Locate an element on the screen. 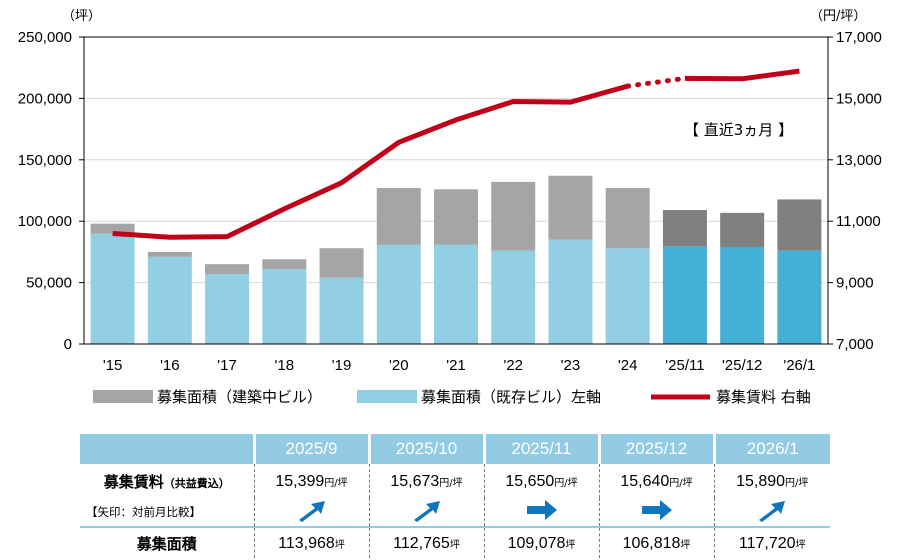 Image resolution: width=900 pixels, height=560 pixels. rent-value: 15,399 is located at coordinates (300, 481).